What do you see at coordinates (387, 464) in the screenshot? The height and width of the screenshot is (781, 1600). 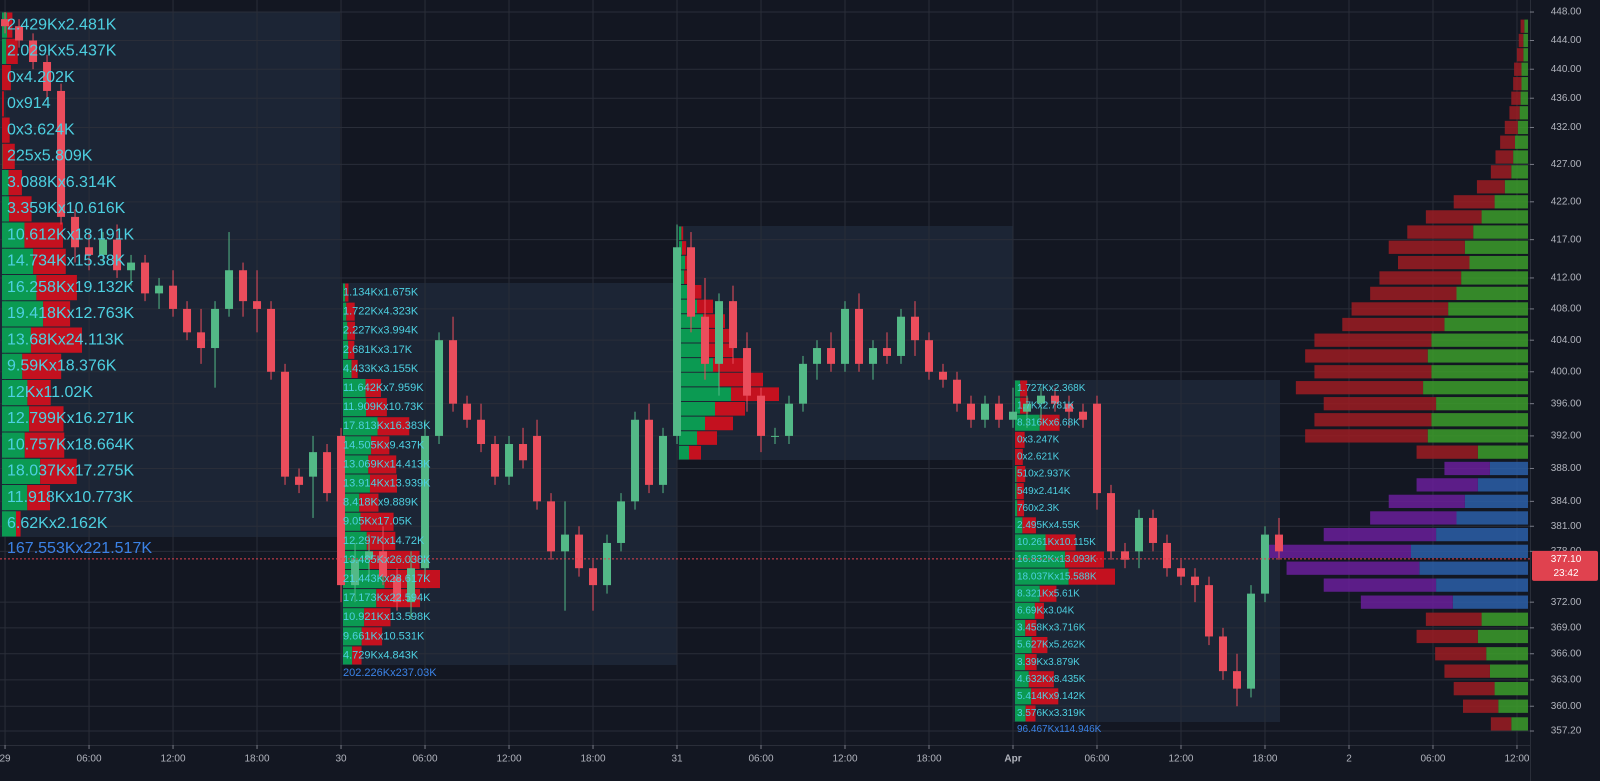 I see `footprint-label: 13.069Kx14.413K` at bounding box center [387, 464].